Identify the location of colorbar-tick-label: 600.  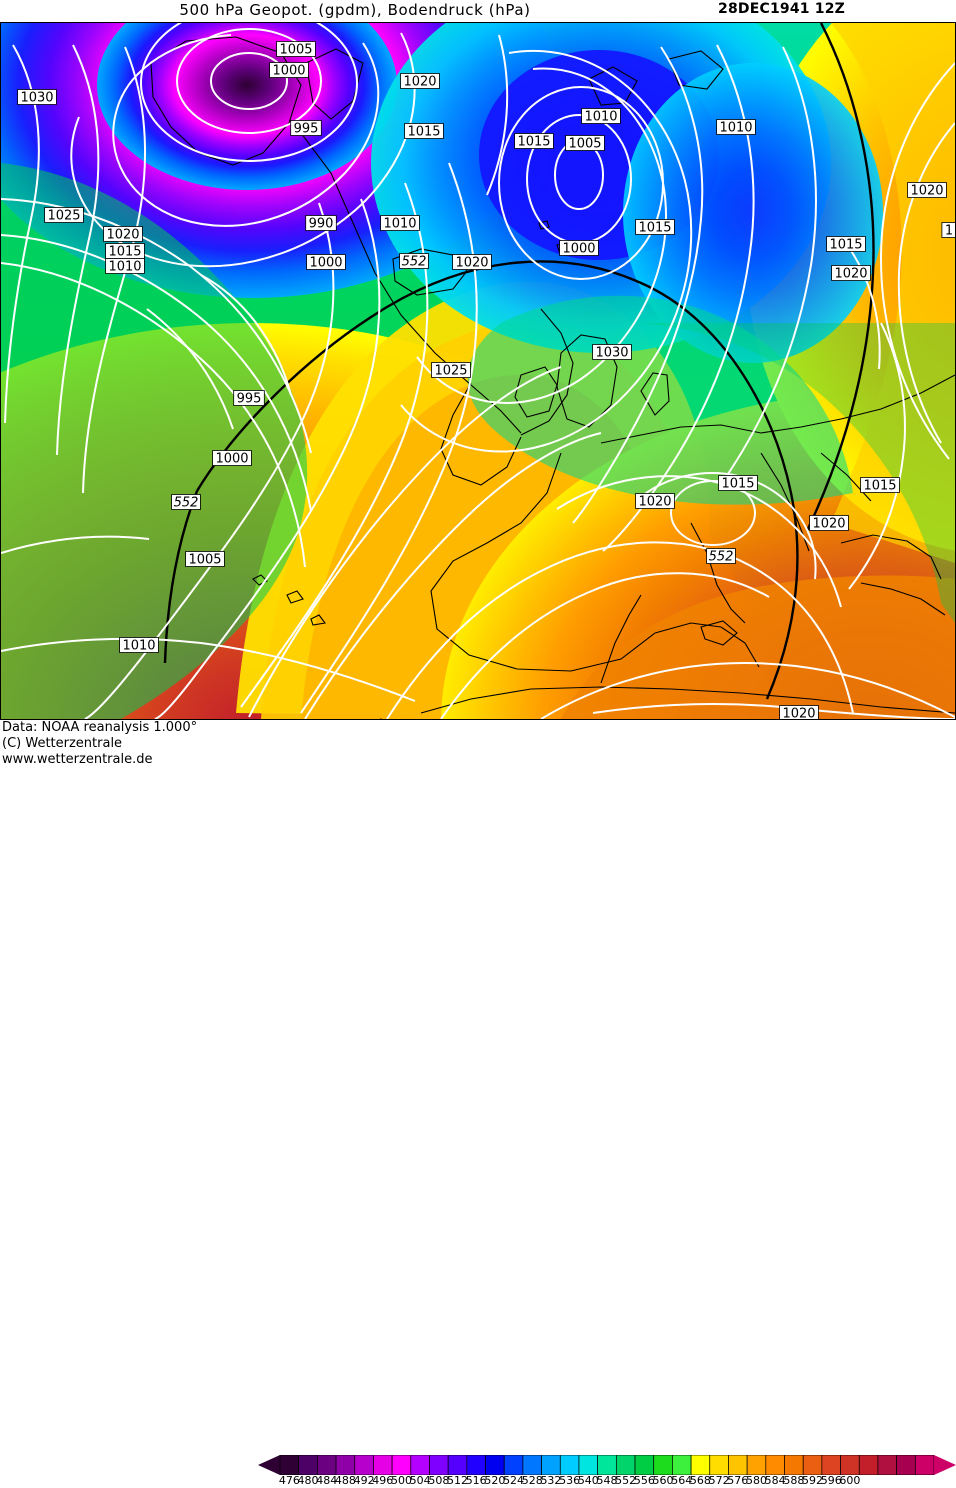
(850, 1480).